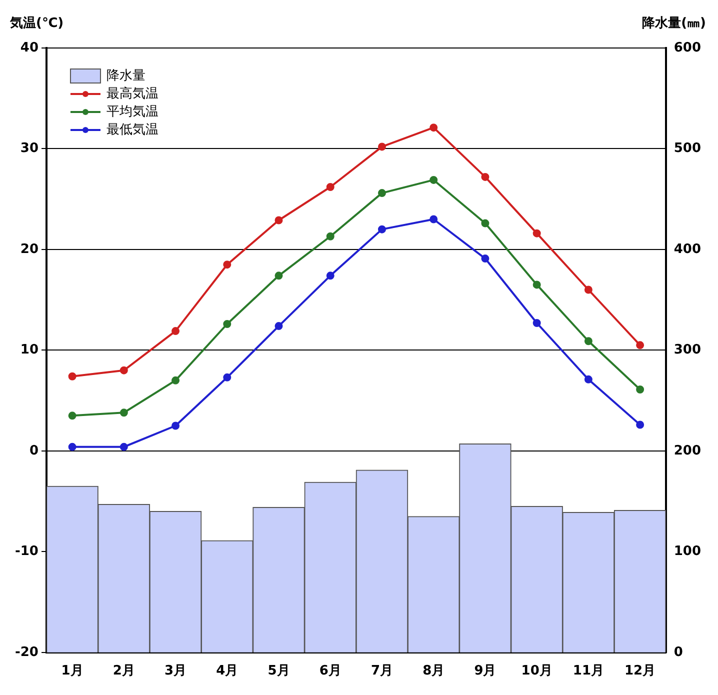 The image size is (718, 695). I want to click on y2-tick-label: 300, so click(688, 350).